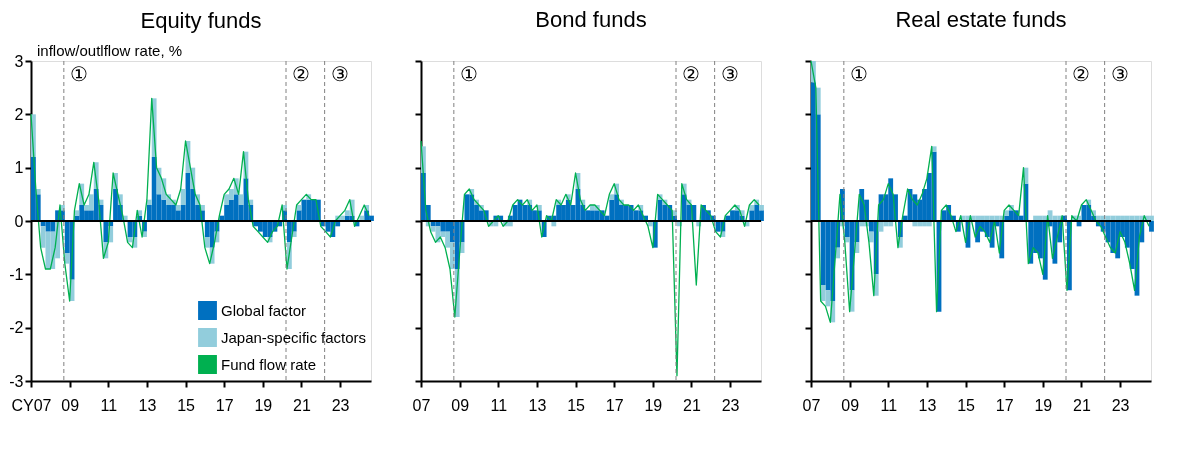 The height and width of the screenshot is (459, 1185). What do you see at coordinates (294, 337) in the screenshot?
I see `legend-label: Japan-specific factors` at bounding box center [294, 337].